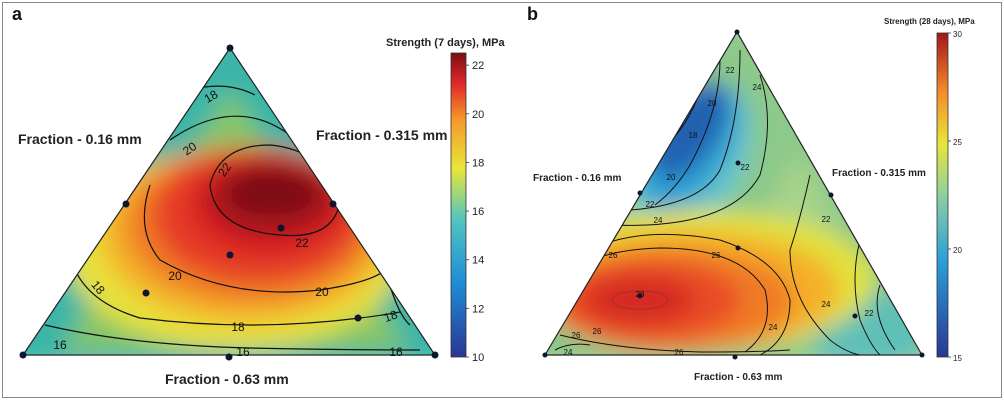 The height and width of the screenshot is (400, 1004). I want to click on colorbar-tick-label: 10, so click(478, 358).